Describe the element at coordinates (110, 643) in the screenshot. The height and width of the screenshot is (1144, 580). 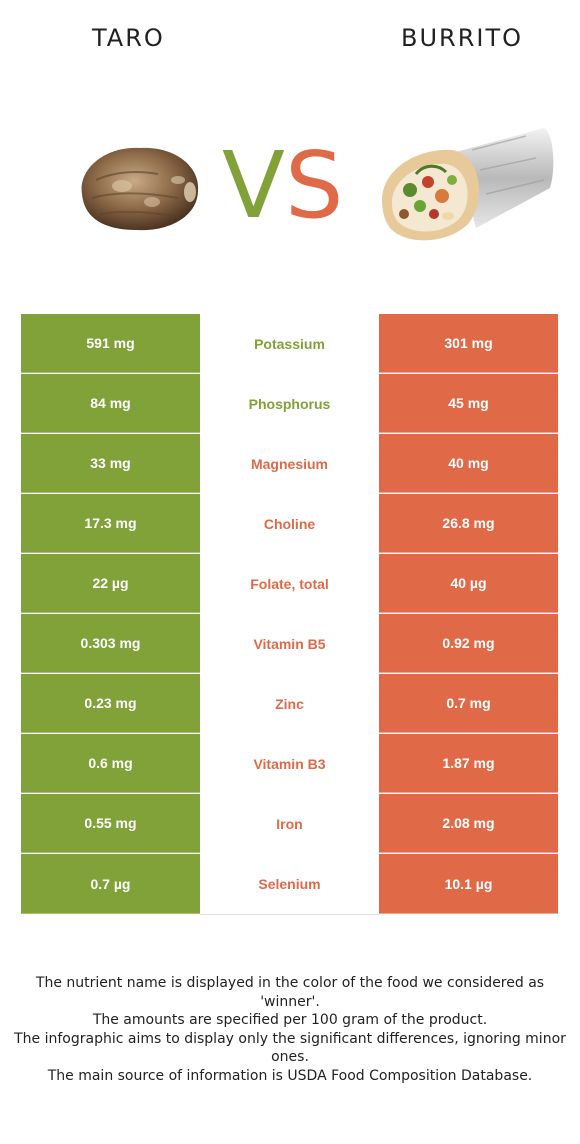
I see `left-food-value: 0.303 mg` at that location.